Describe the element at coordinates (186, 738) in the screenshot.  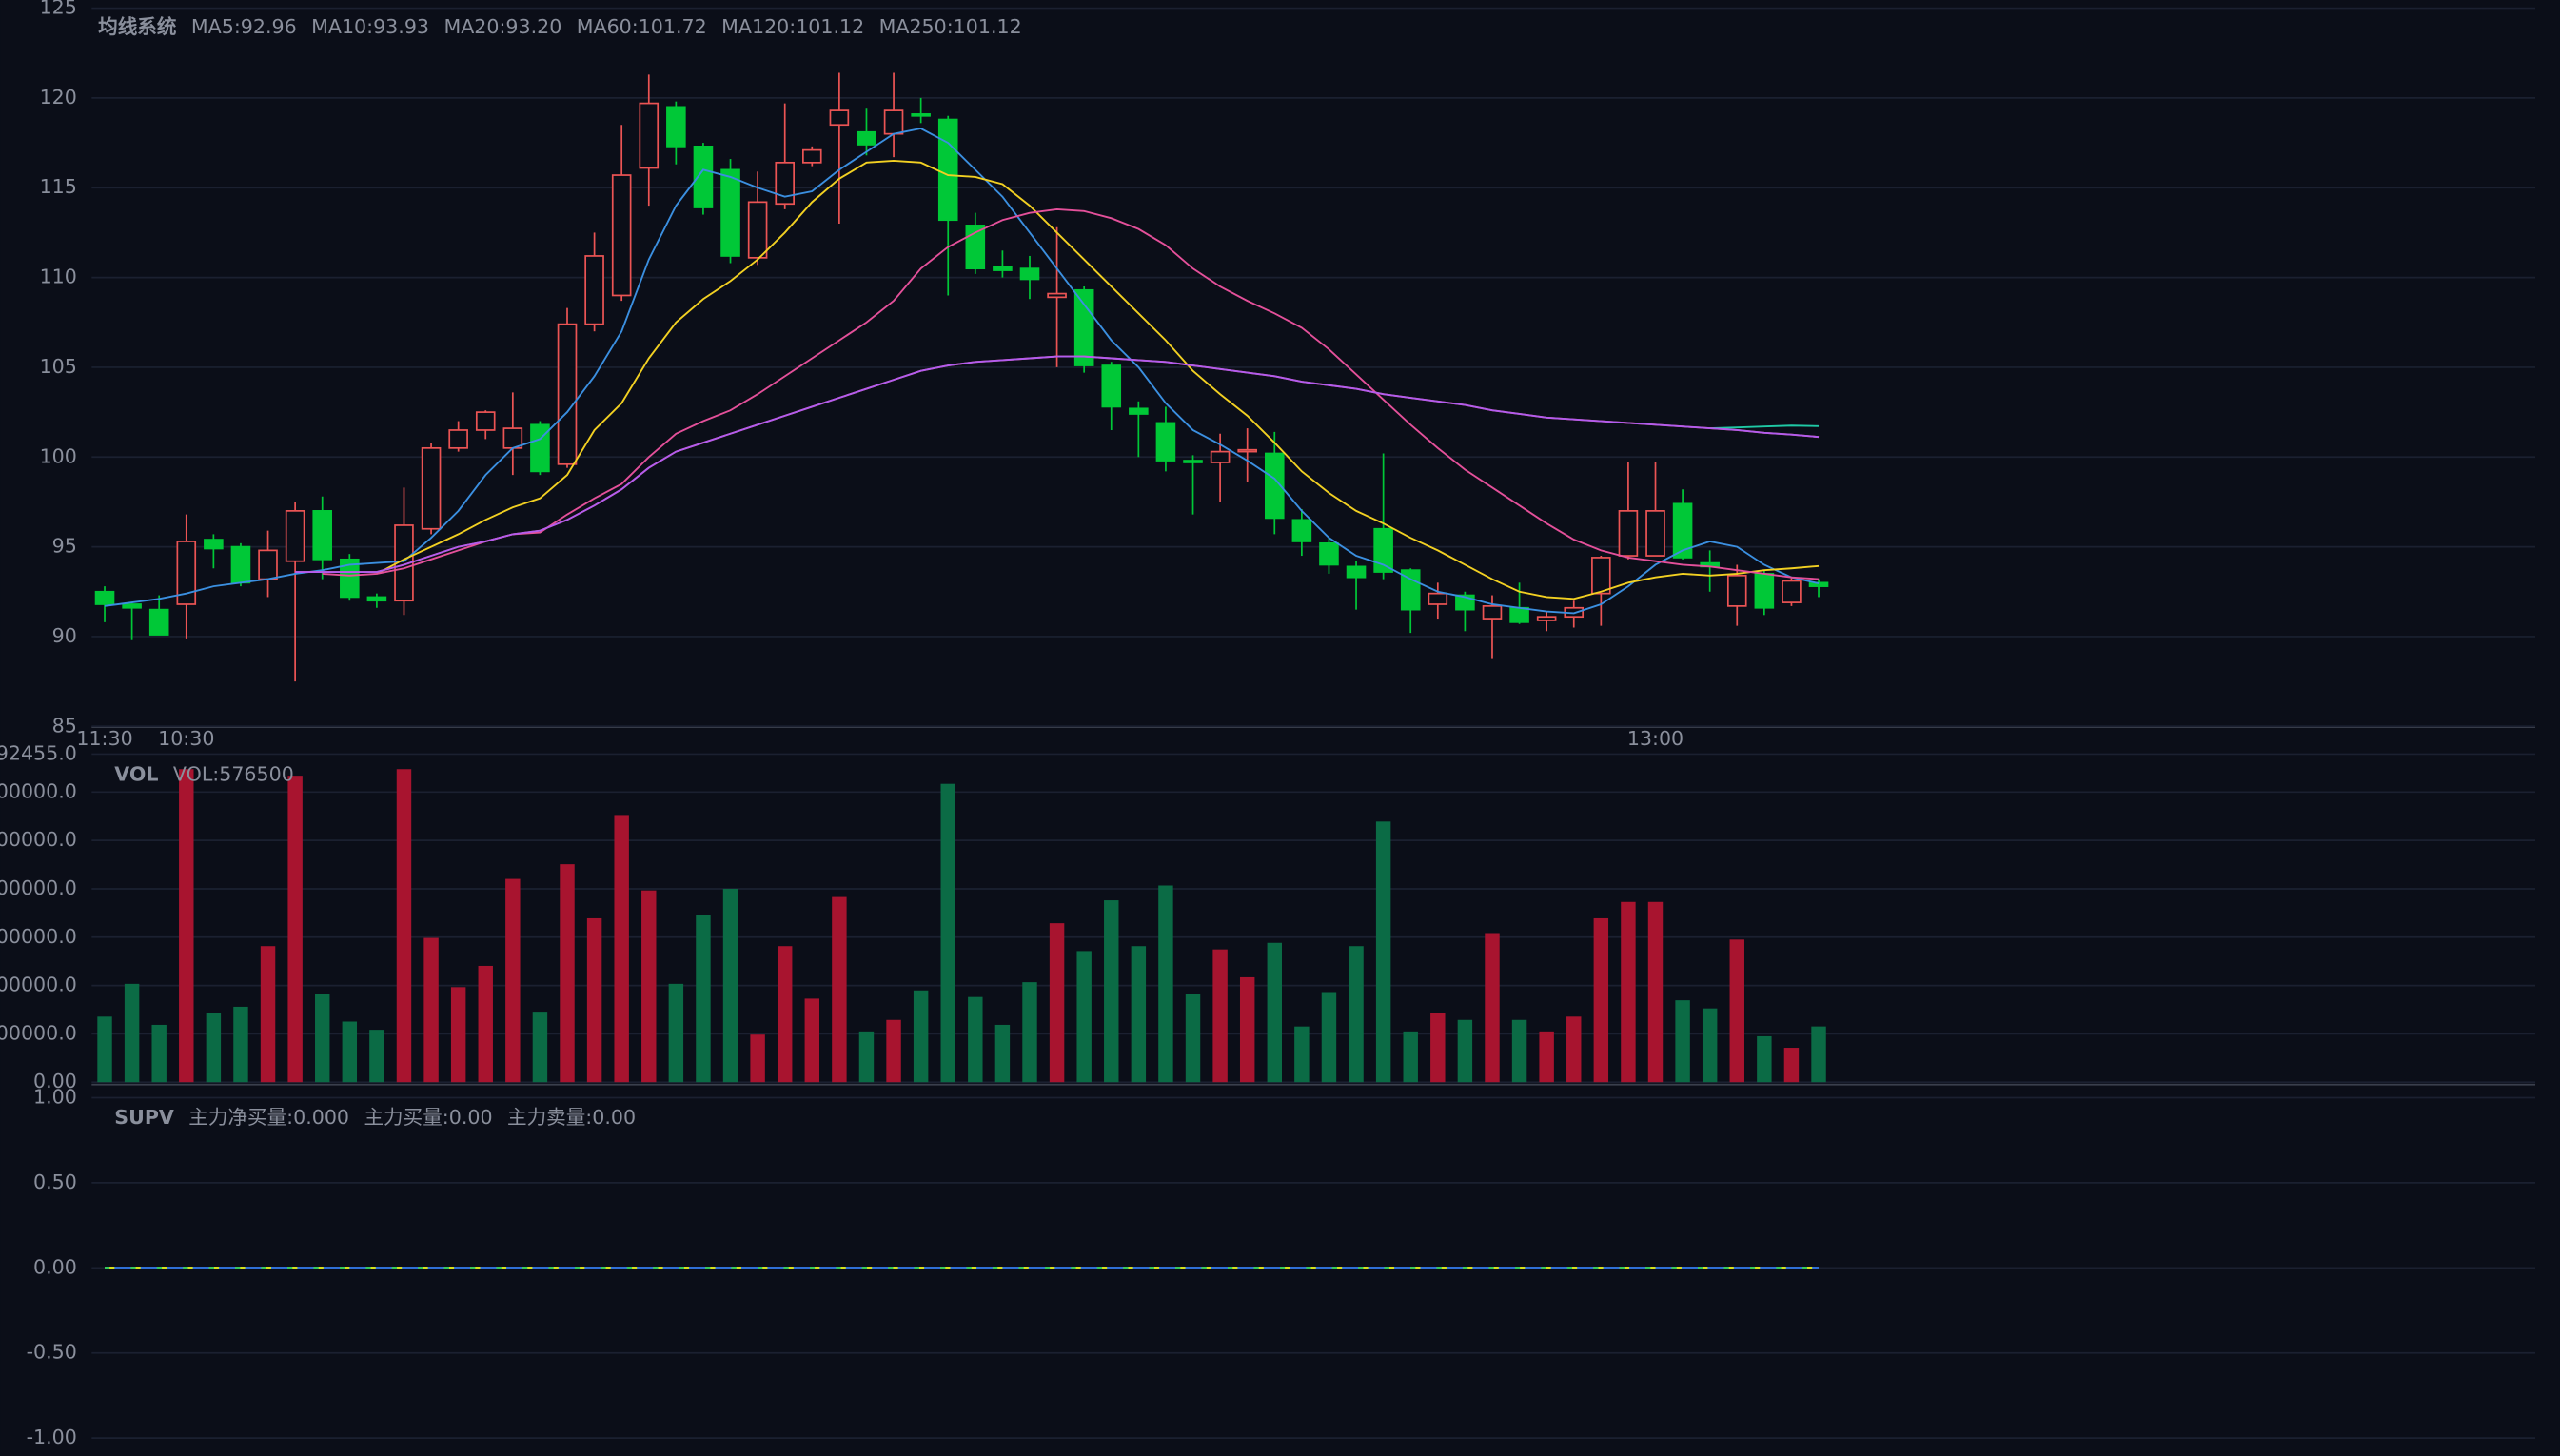
I see `x-tick-label: 10:30` at that location.